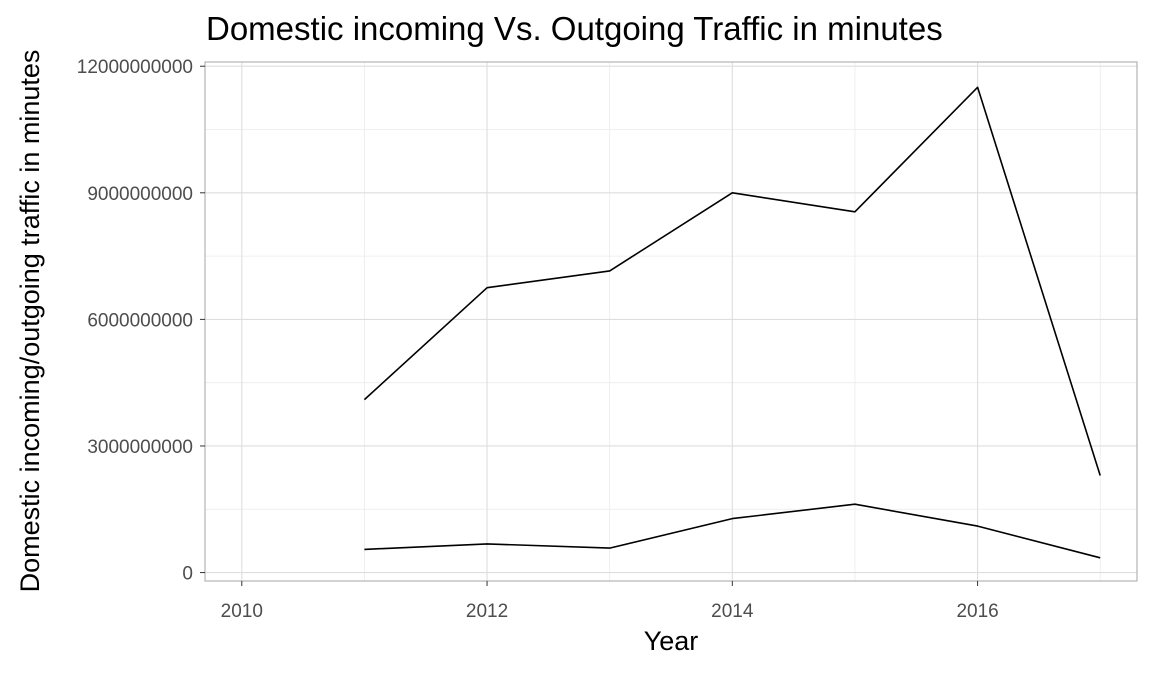 The width and height of the screenshot is (1152, 677). Describe the element at coordinates (187, 574) in the screenshot. I see `y-tick-label: 0` at that location.